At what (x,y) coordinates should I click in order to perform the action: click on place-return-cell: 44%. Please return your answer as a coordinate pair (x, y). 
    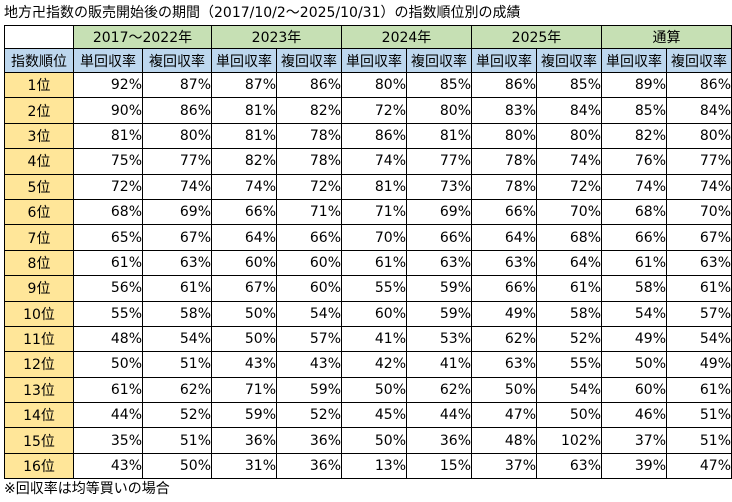
    Looking at the image, I should click on (439, 415).